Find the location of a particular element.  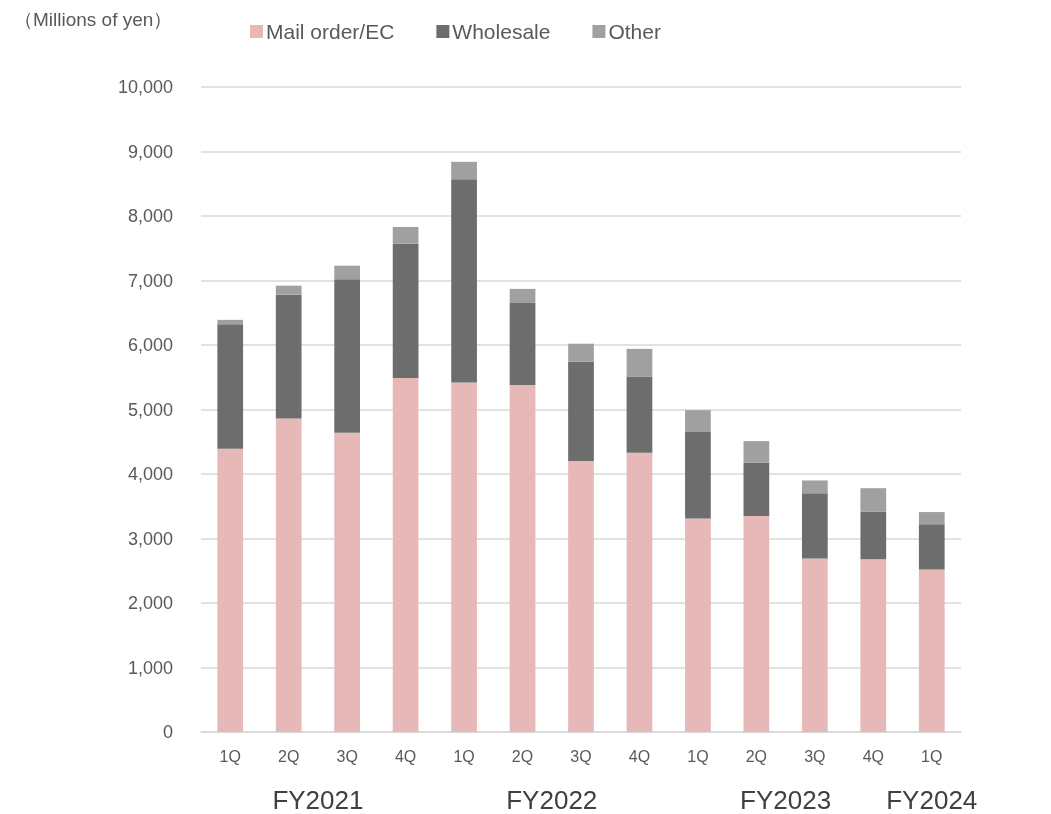

text: FY2023 is located at coordinates (786, 799).